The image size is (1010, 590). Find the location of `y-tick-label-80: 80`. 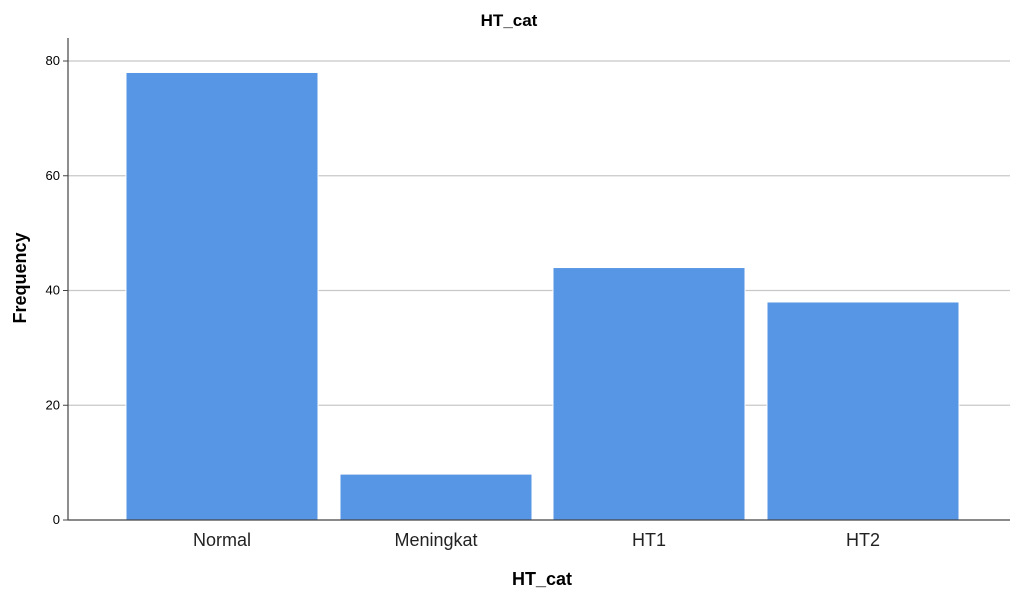

y-tick-label-80: 80 is located at coordinates (53, 60).